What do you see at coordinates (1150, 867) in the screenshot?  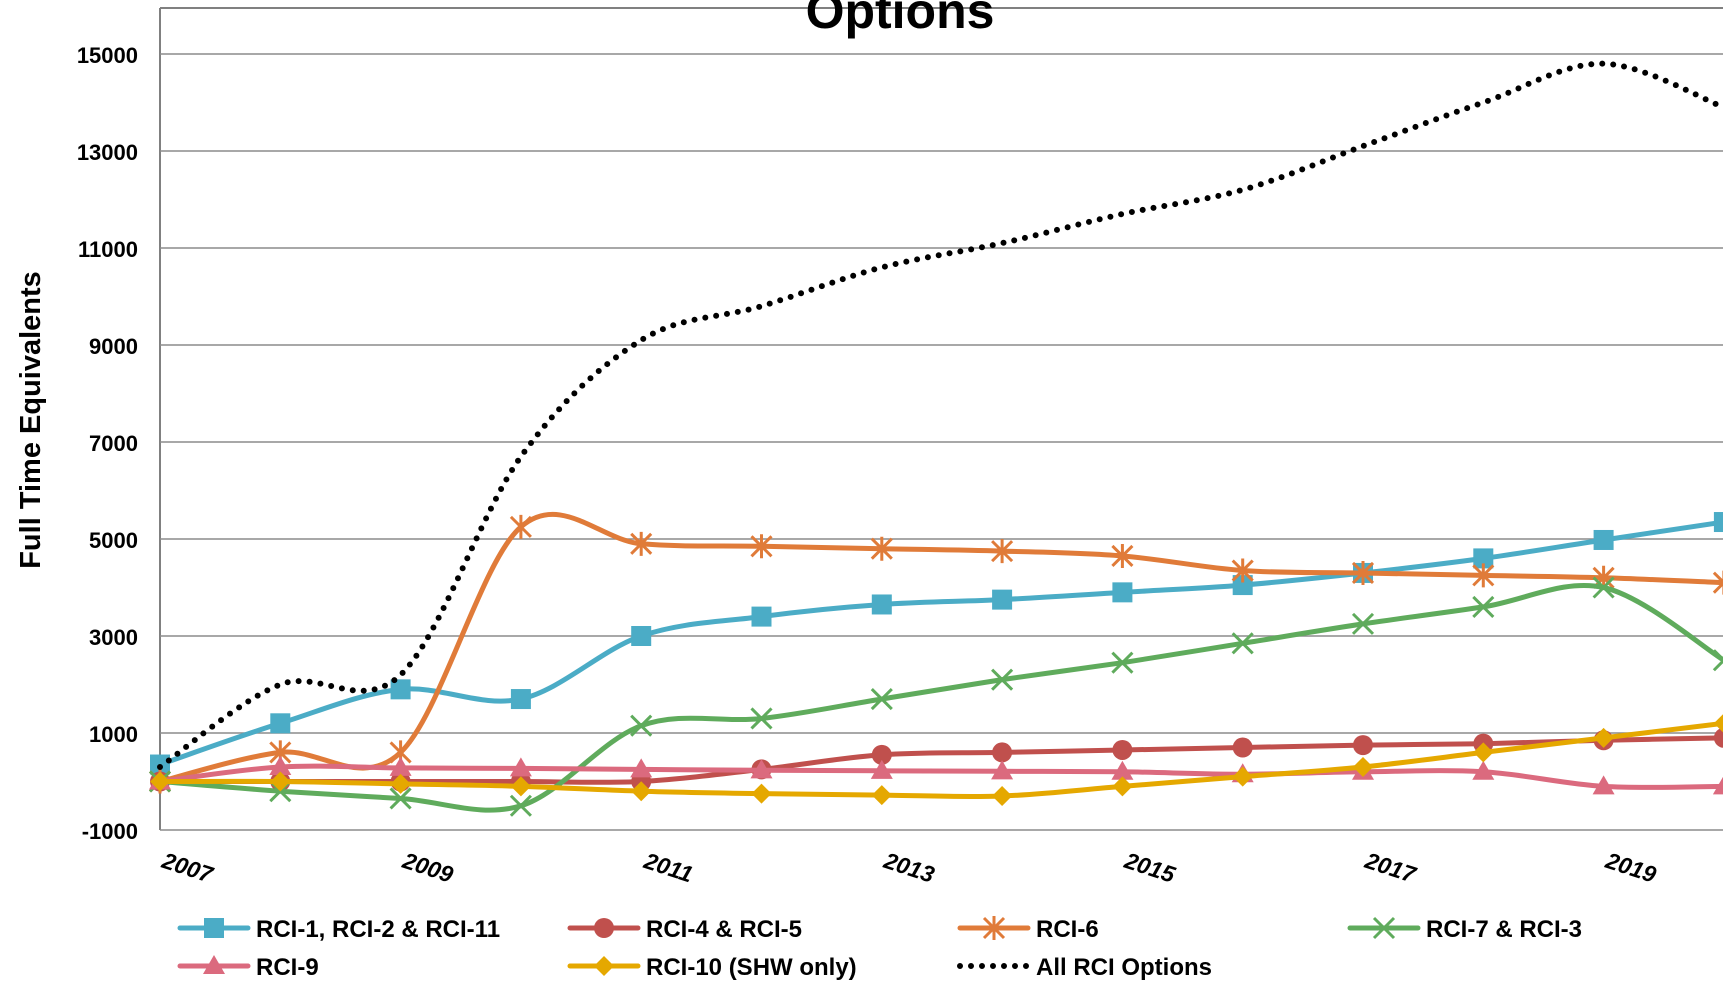 I see `x-tick-label: 2015` at bounding box center [1150, 867].